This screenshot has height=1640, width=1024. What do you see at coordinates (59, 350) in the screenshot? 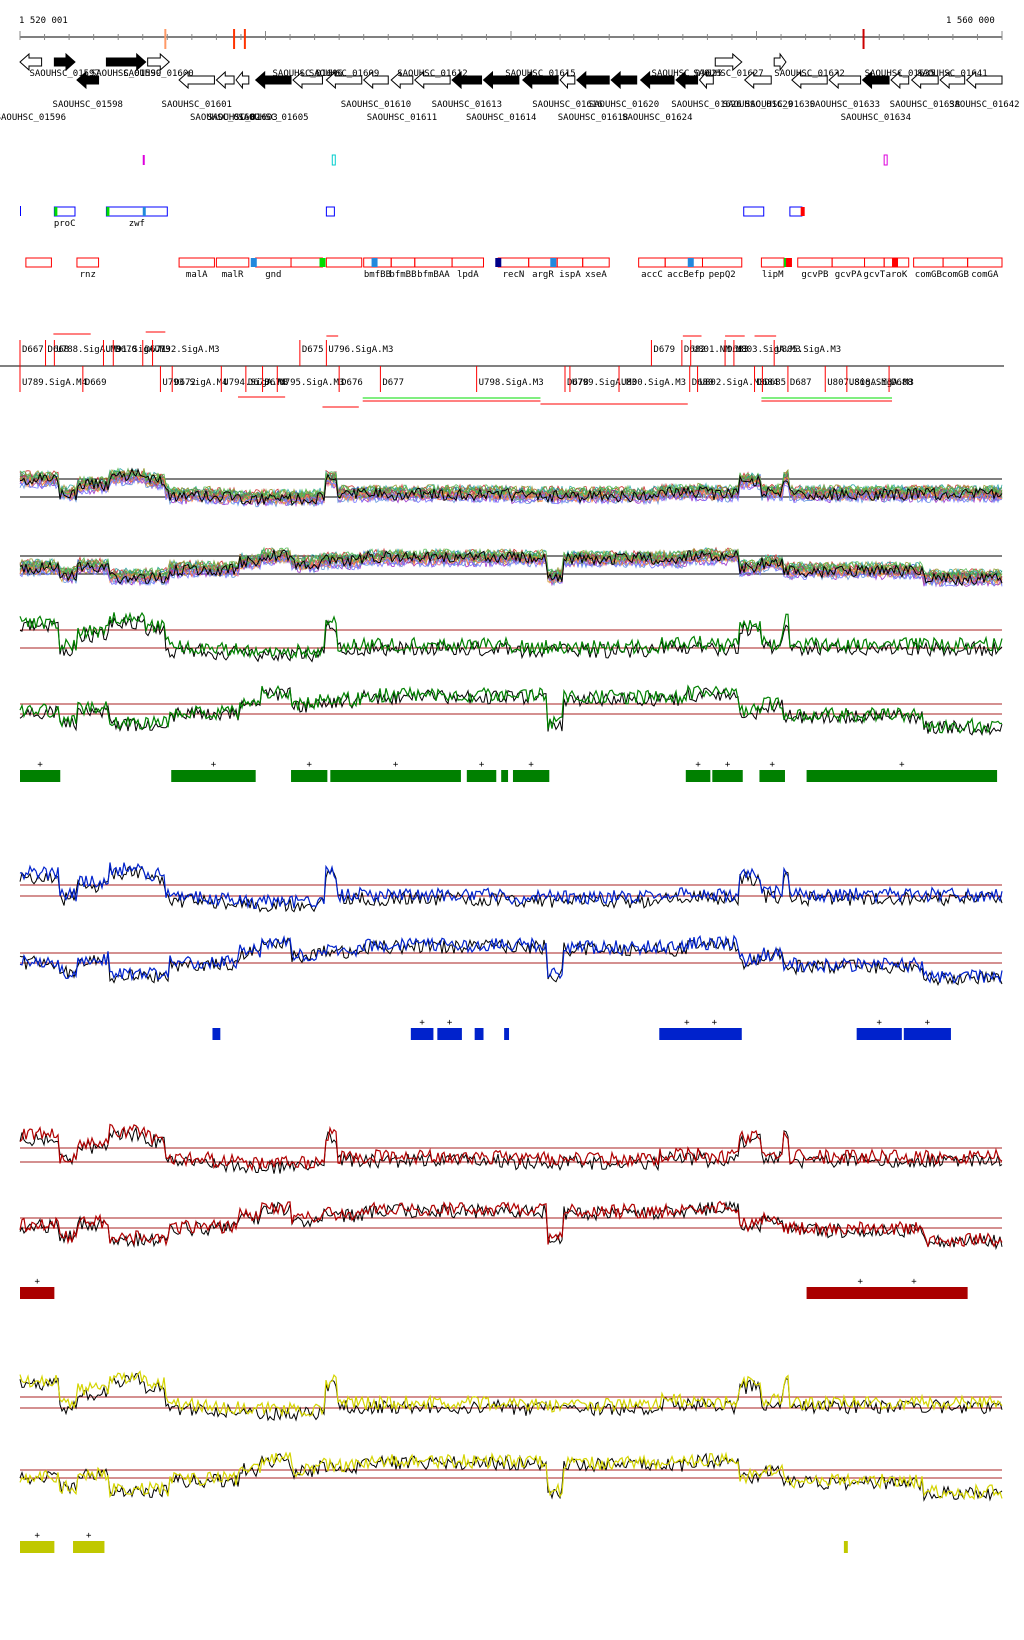
I see `segment-label: D668` at bounding box center [59, 350].